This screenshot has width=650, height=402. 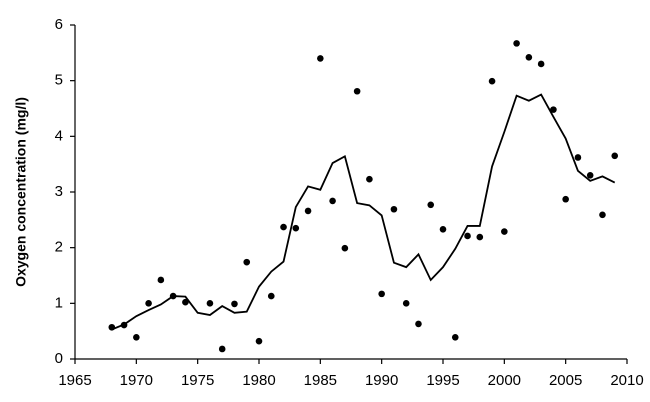 I want to click on x-tick-label: 1980, so click(x=258, y=380).